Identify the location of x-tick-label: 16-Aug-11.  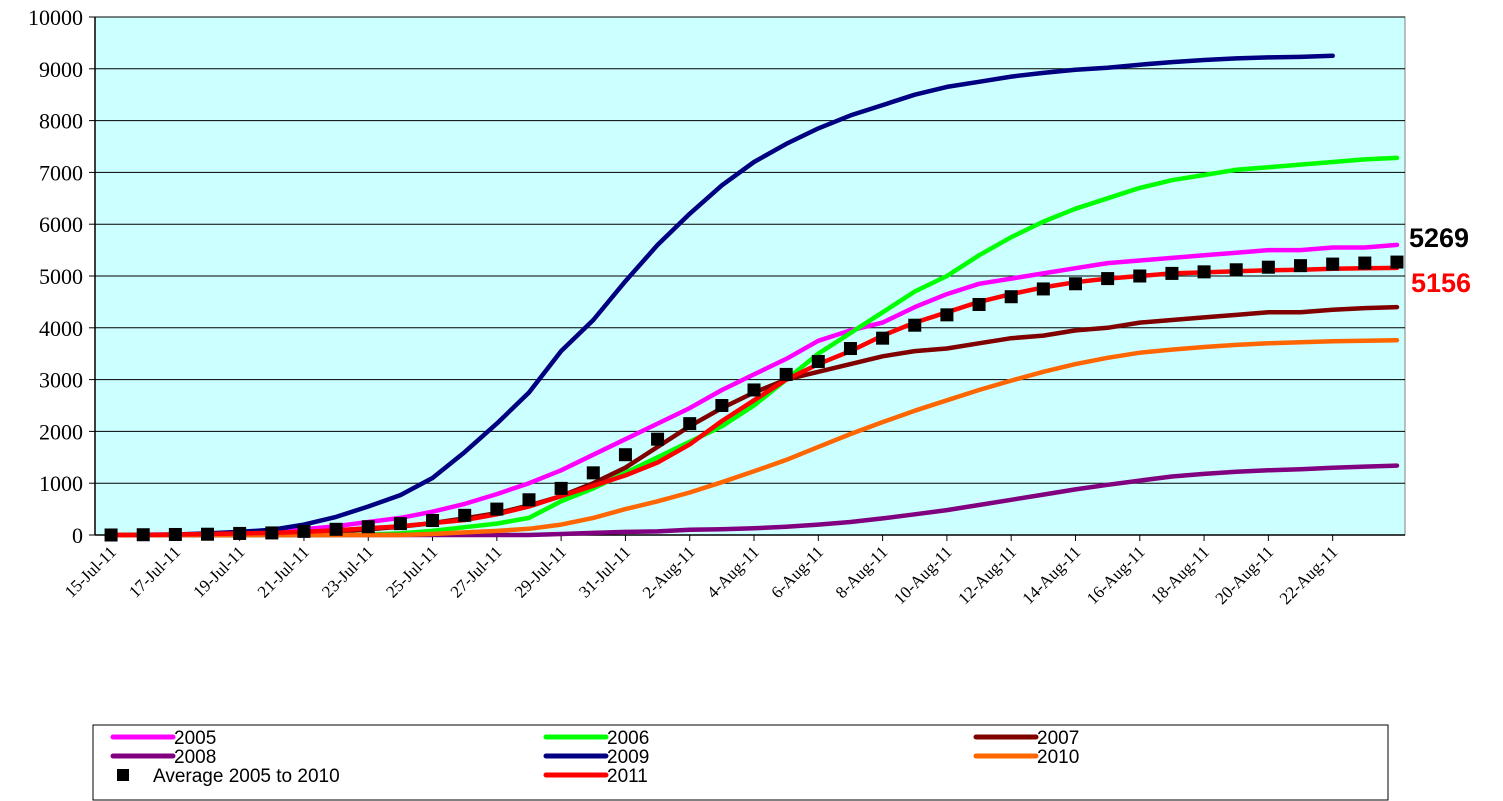
(1116, 575).